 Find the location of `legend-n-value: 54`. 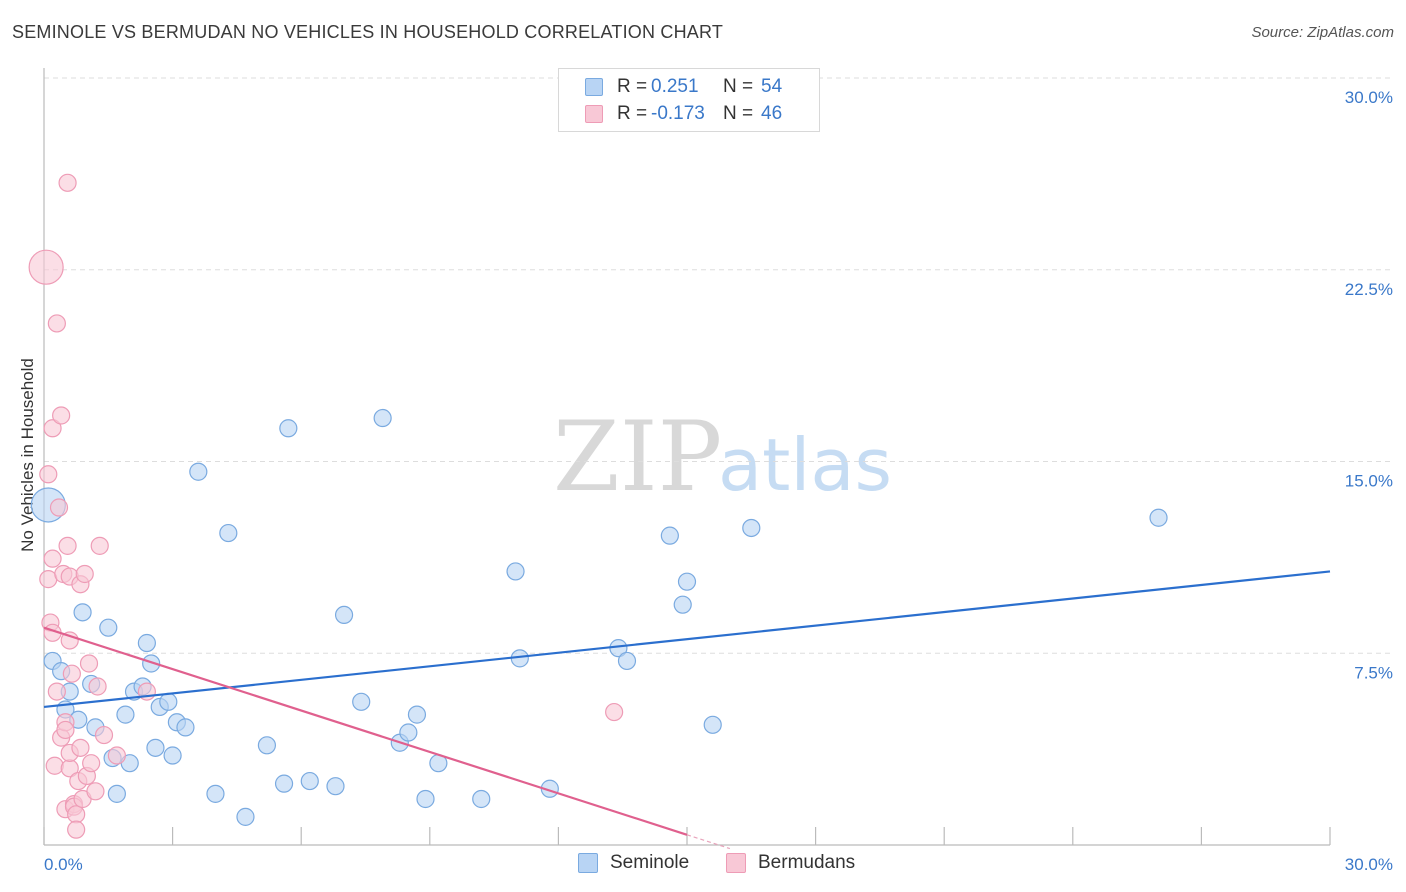

legend-n-value: 54 is located at coordinates (772, 86).